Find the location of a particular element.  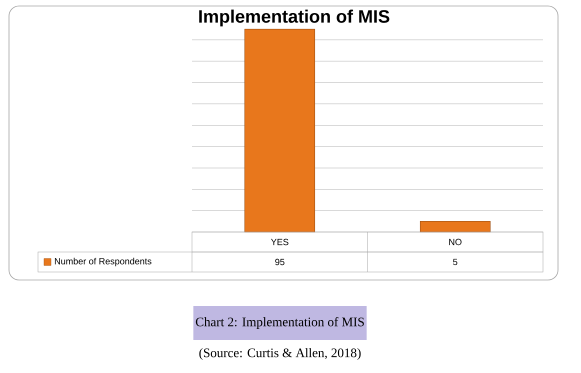

caption: Chart 2: Implementation of MIS is located at coordinates (280, 323).